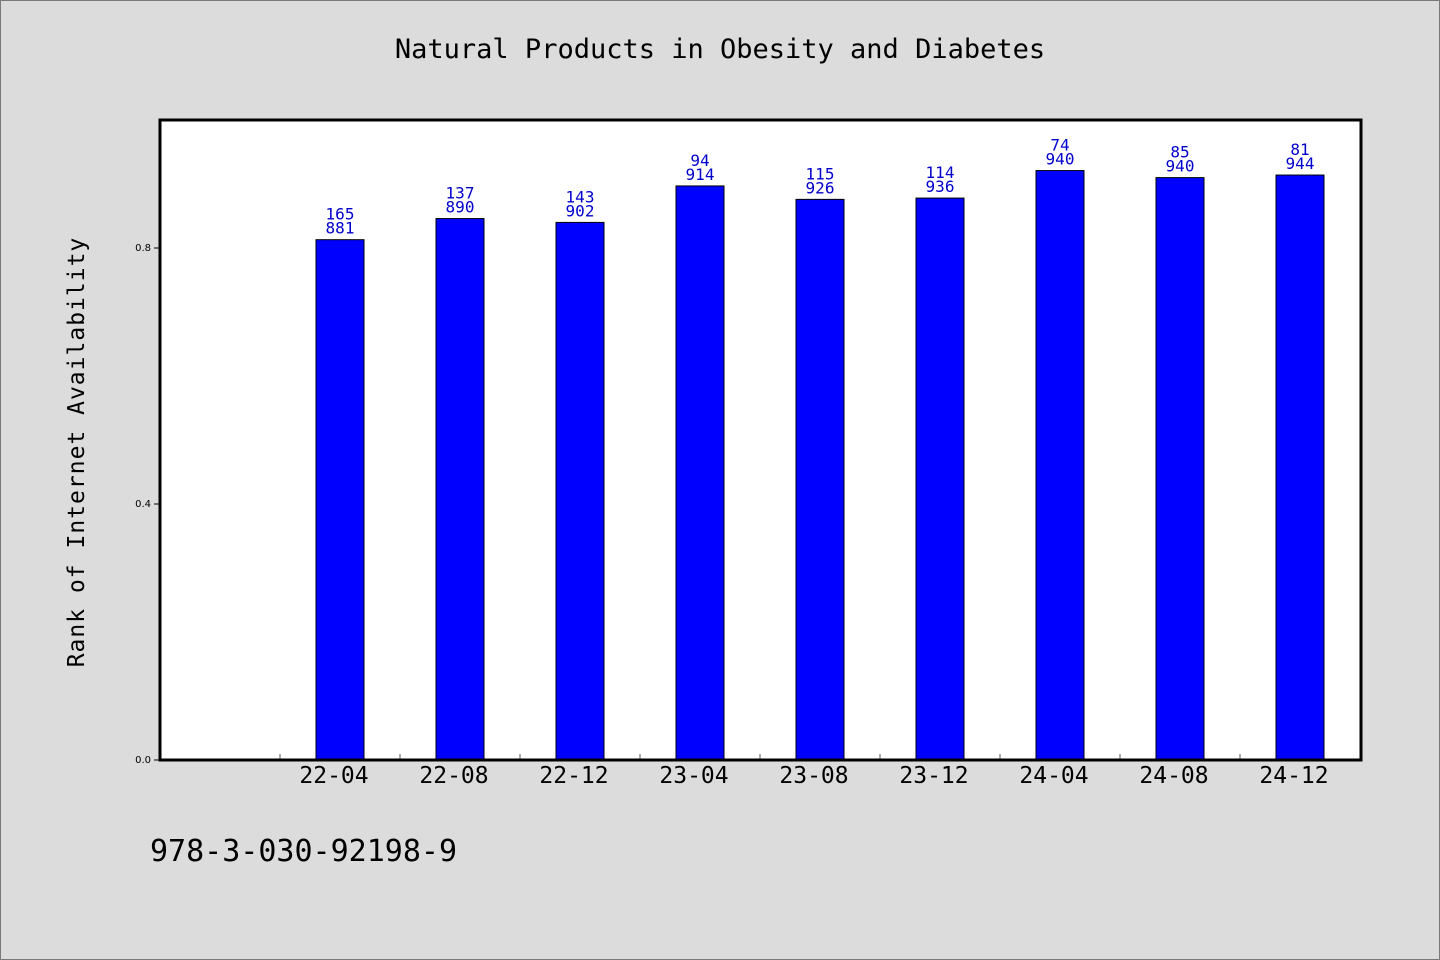 This screenshot has height=960, width=1440. Describe the element at coordinates (699, 160) in the screenshot. I see `bar-label-top: 94` at that location.